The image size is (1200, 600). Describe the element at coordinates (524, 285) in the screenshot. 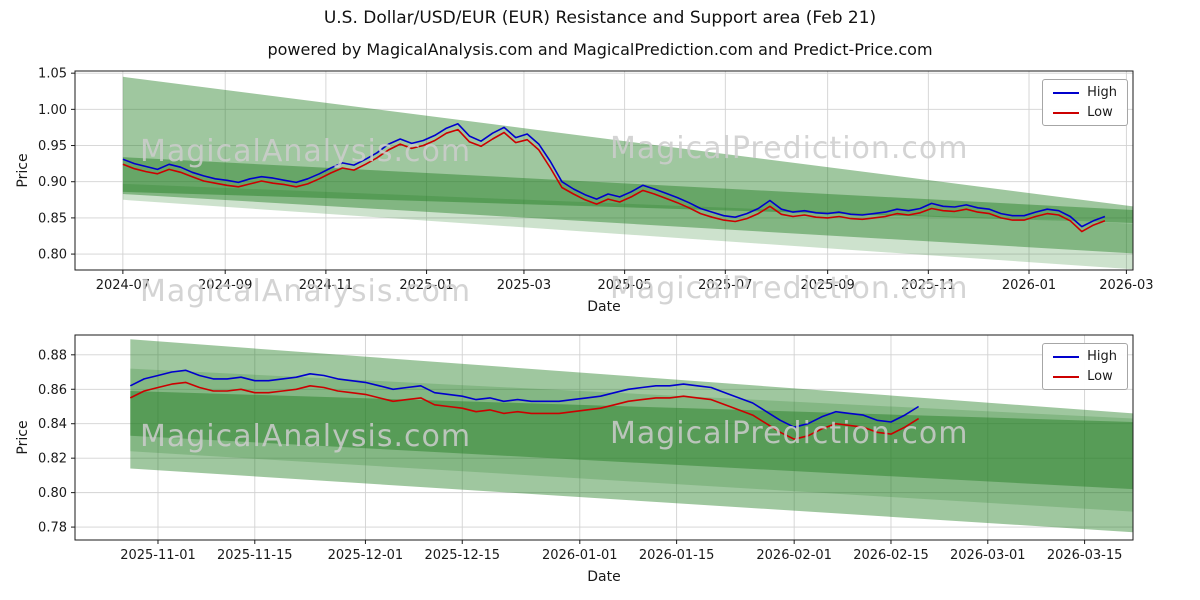

I see `x-tick-label: 2025-03` at that location.